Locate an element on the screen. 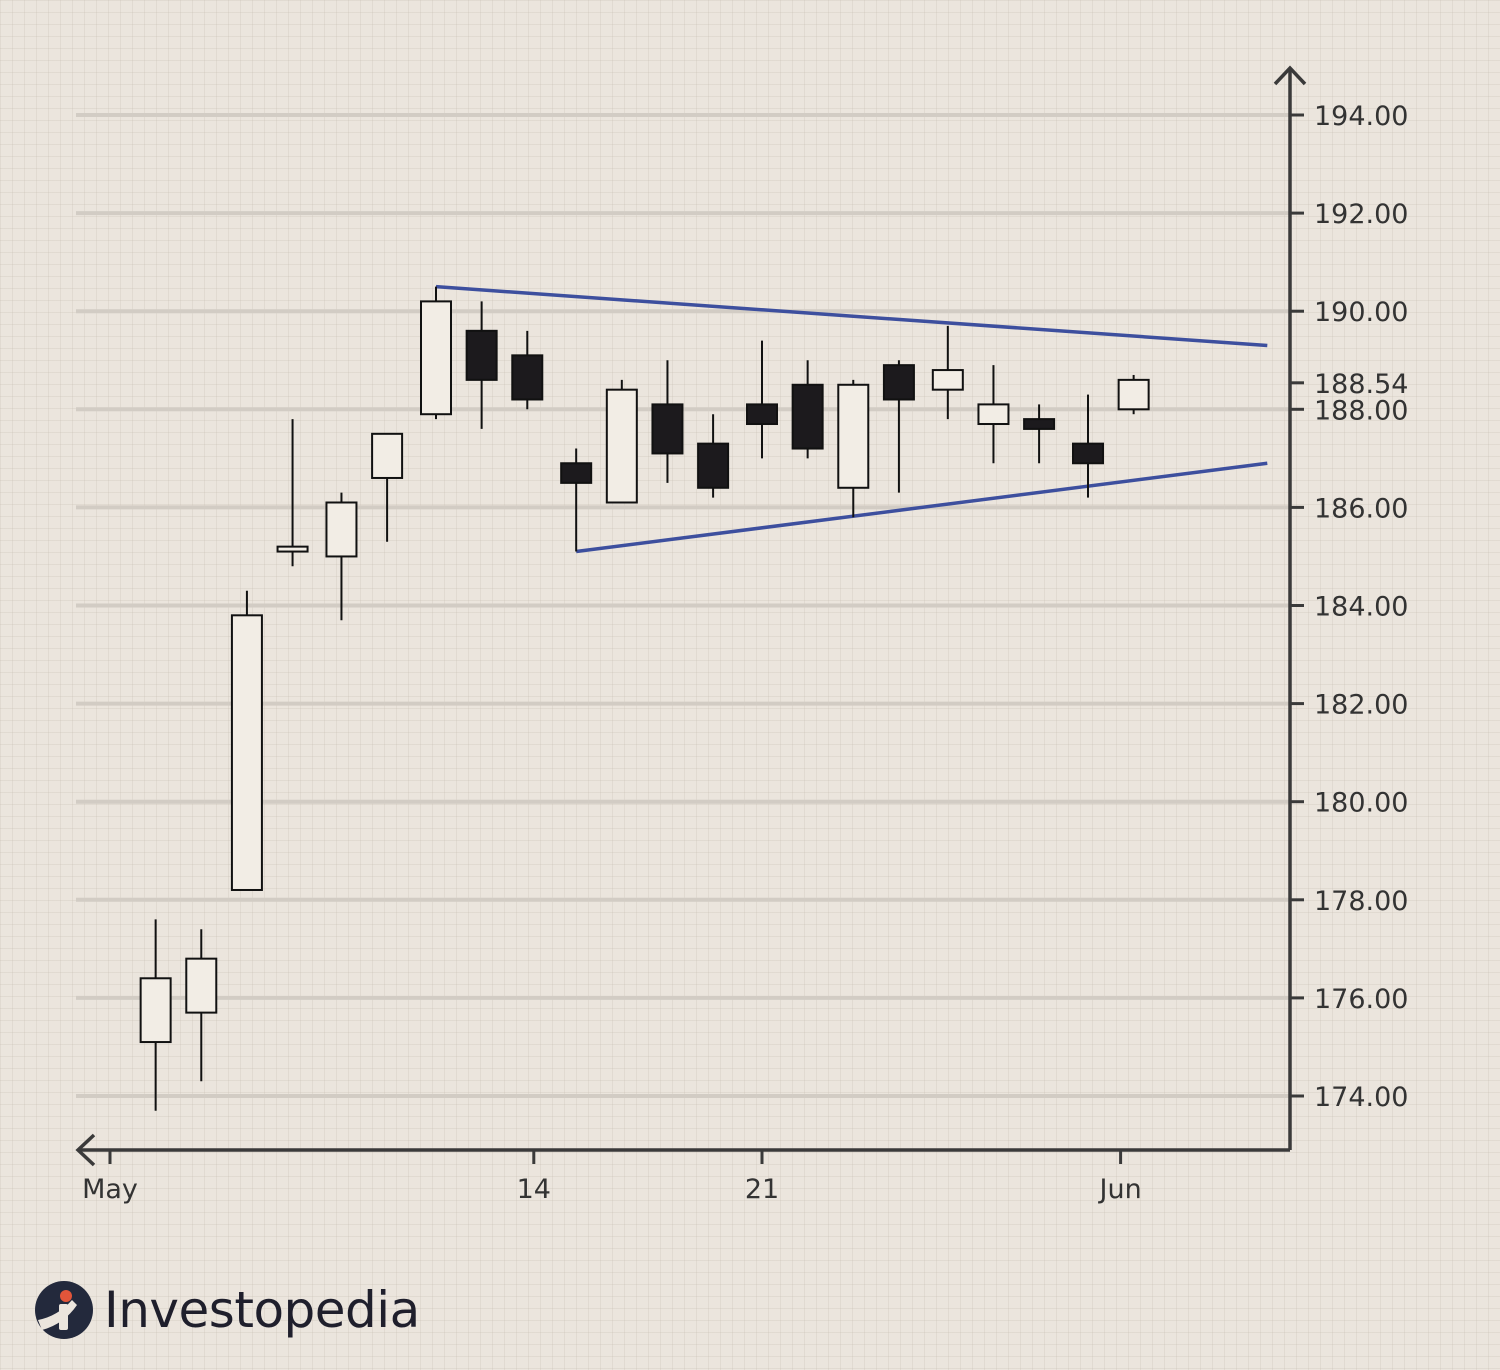  y-tick-label: 182.00 is located at coordinates (1361, 705).